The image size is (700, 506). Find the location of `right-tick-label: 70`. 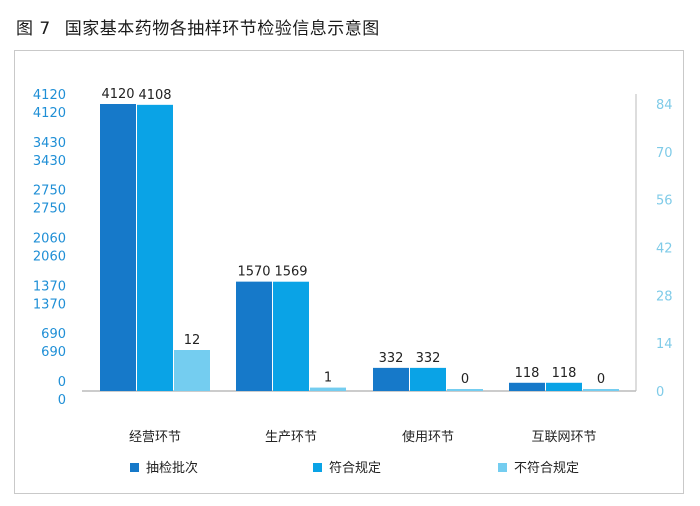

right-tick-label: 70 is located at coordinates (664, 153).